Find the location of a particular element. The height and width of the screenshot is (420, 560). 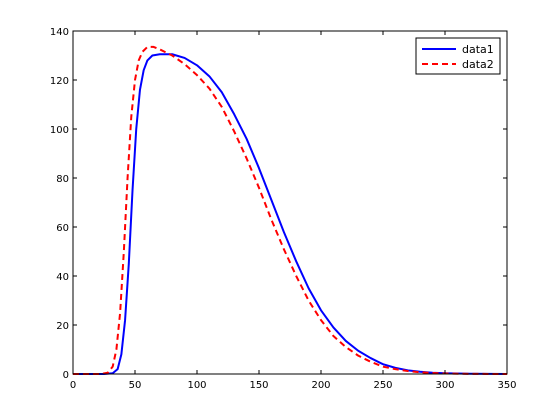

legend-box is located at coordinates (458, 56).